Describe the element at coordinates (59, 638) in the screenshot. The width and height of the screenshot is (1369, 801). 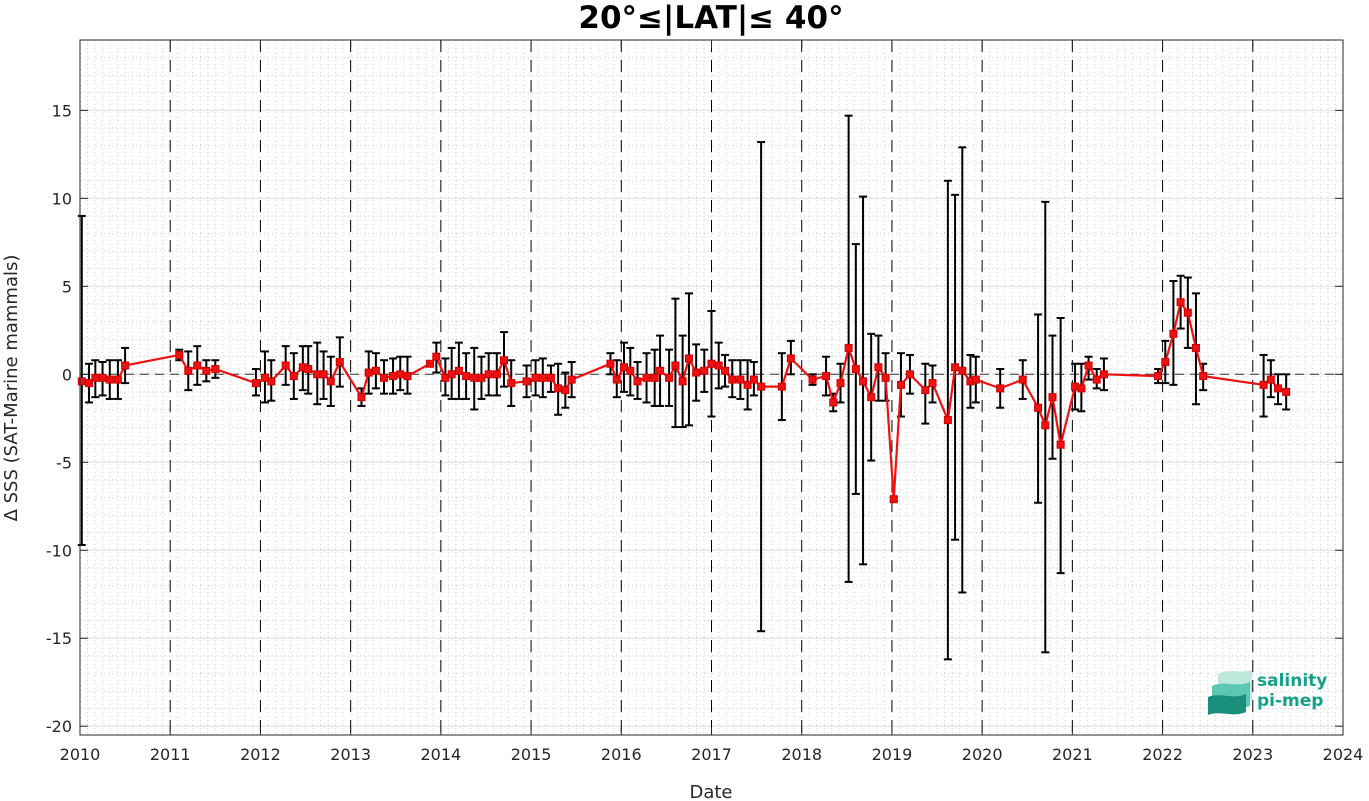
I see `y-tick-label: -15` at that location.